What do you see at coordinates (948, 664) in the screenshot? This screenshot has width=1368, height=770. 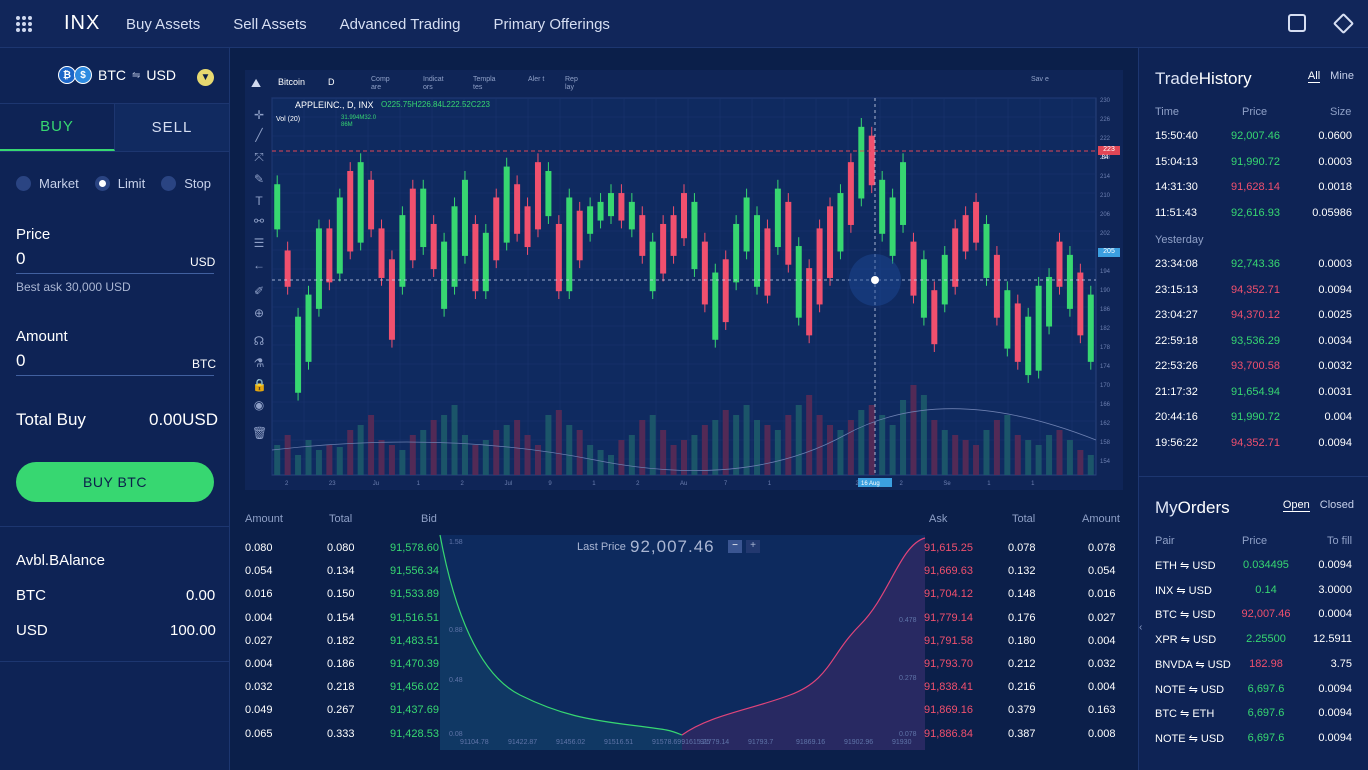 I see `ask-price: 91,793.70` at bounding box center [948, 664].